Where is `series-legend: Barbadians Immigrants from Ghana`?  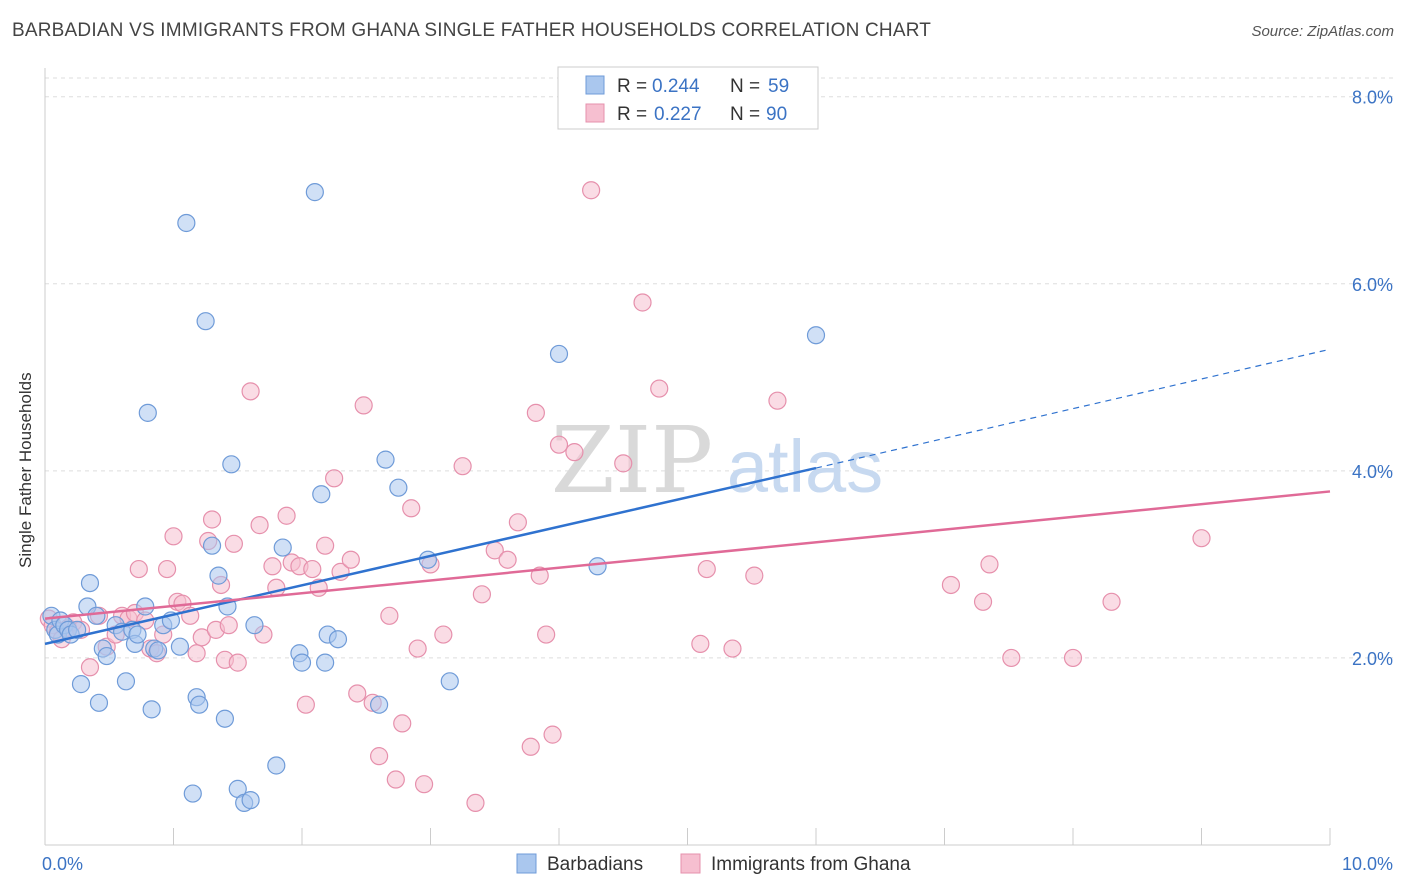 series-legend: Barbadians Immigrants from Ghana is located at coordinates (713, 864).